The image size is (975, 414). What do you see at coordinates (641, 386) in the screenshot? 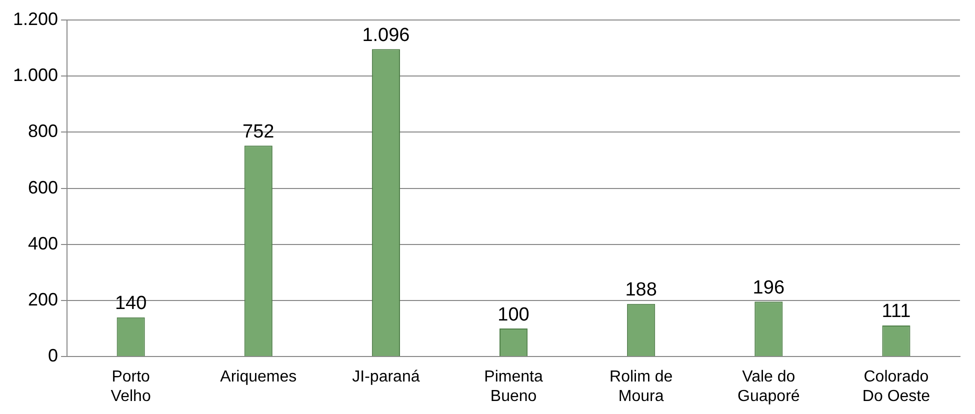
I see `x-tick-label: Rolim de Moura` at bounding box center [641, 386].